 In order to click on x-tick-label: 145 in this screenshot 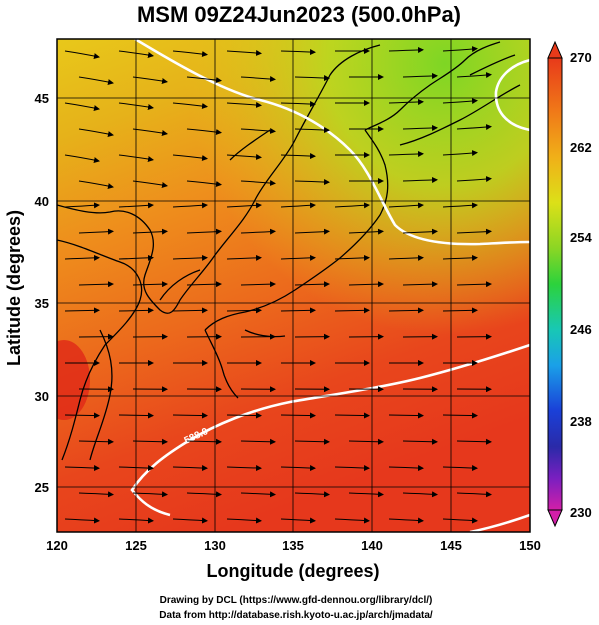, I will do `click(451, 545)`.